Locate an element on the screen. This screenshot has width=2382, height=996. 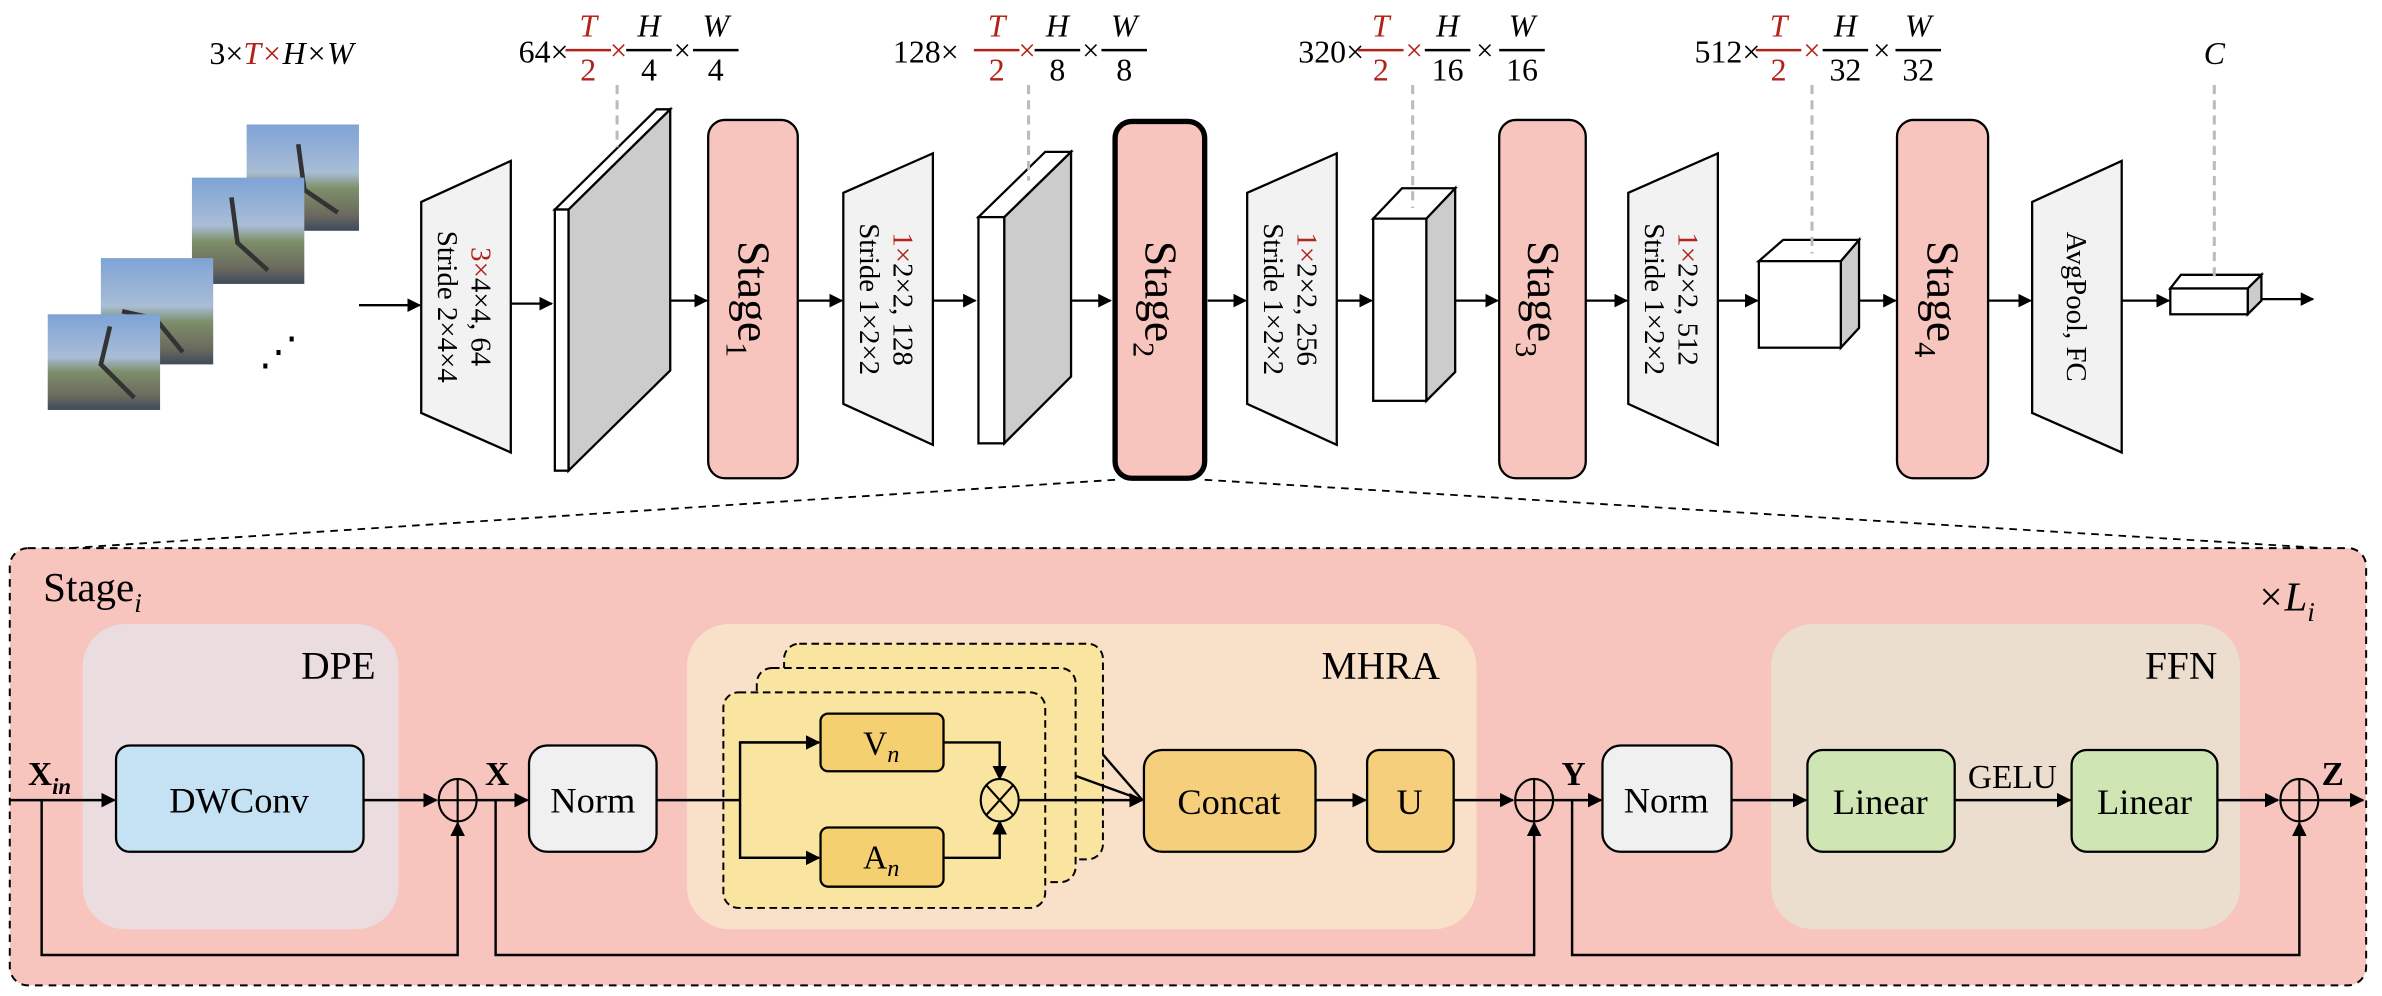
repeat-label: ×Li is located at coordinates (2286, 600).